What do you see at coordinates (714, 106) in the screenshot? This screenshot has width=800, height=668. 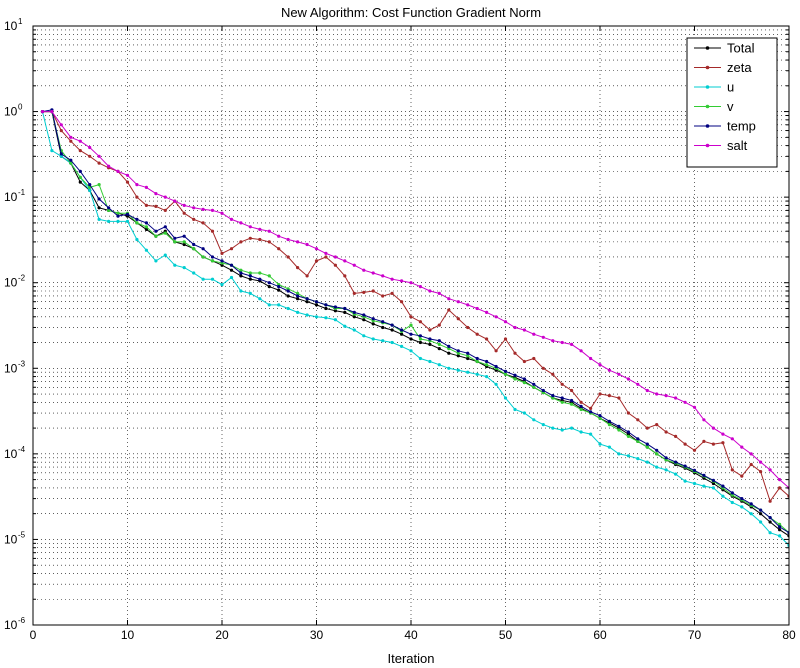 I see `legend-item-v: v` at bounding box center [714, 106].